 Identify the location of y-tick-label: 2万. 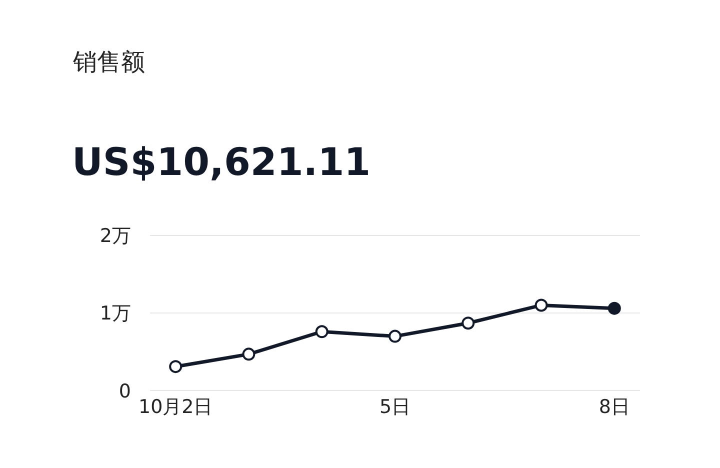
(115, 235).